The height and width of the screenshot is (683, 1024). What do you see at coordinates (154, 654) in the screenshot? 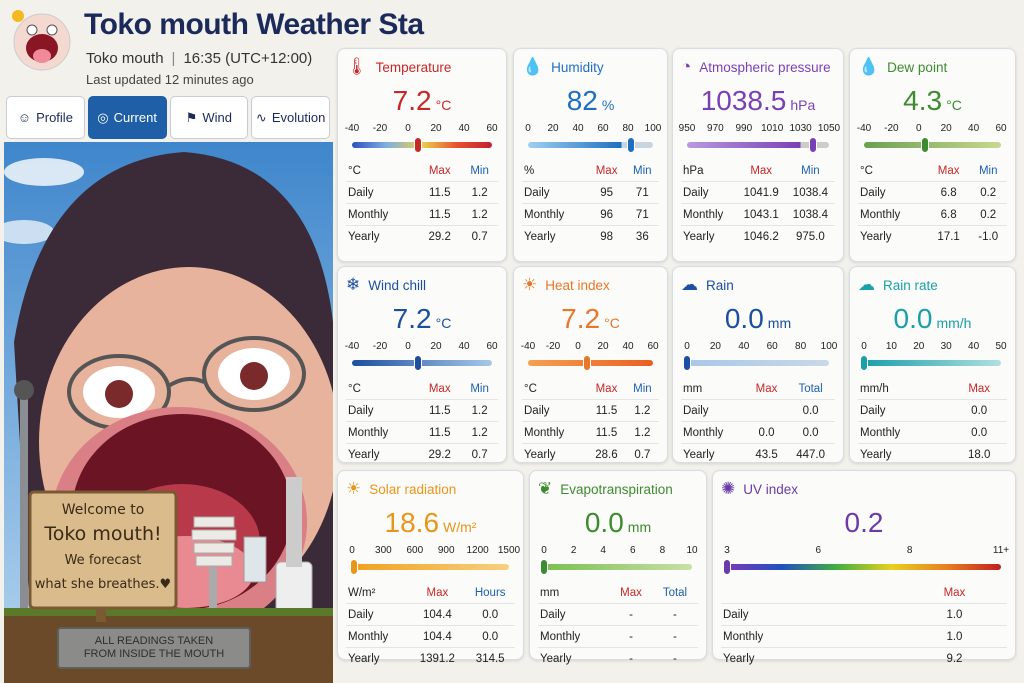
I see `plaque-line: FROM INSIDE THE MOUTH` at bounding box center [154, 654].